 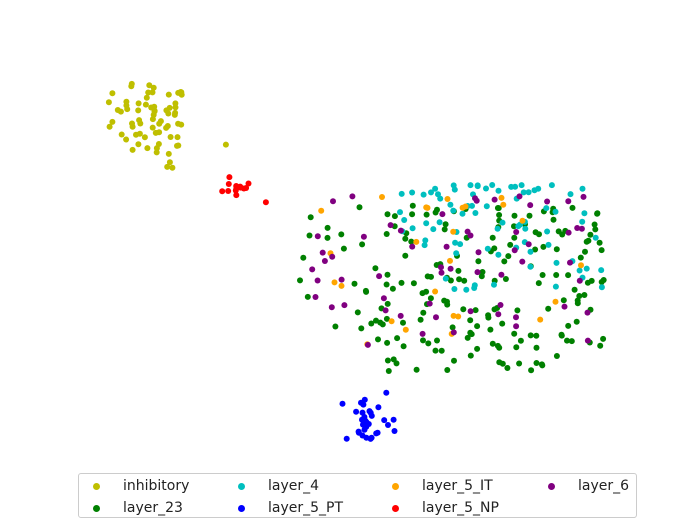 I want to click on series-layer-5-pt, so click(x=368, y=415).